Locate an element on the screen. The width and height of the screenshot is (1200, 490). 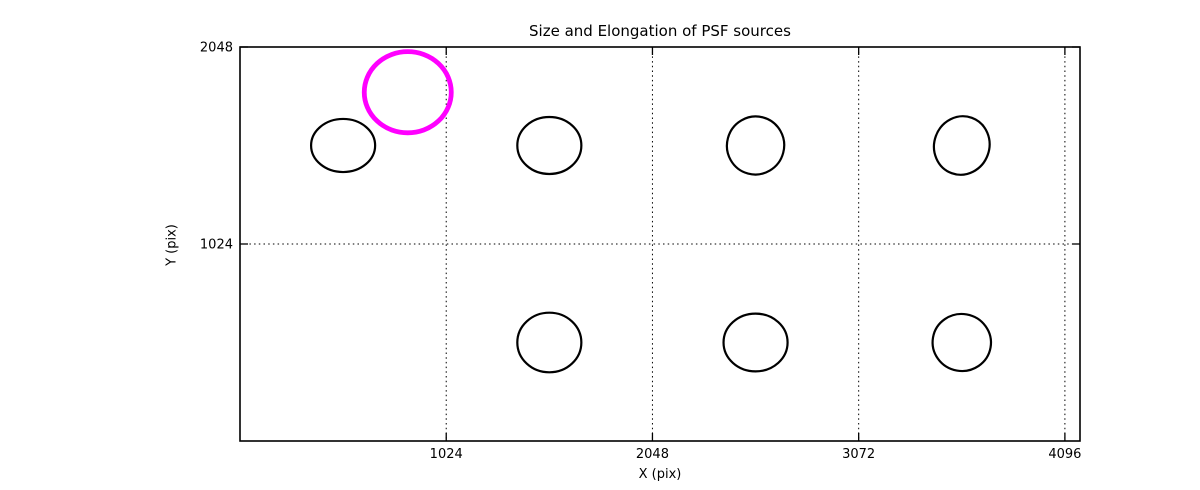
y-tick-label: 1024 is located at coordinates (216, 245).